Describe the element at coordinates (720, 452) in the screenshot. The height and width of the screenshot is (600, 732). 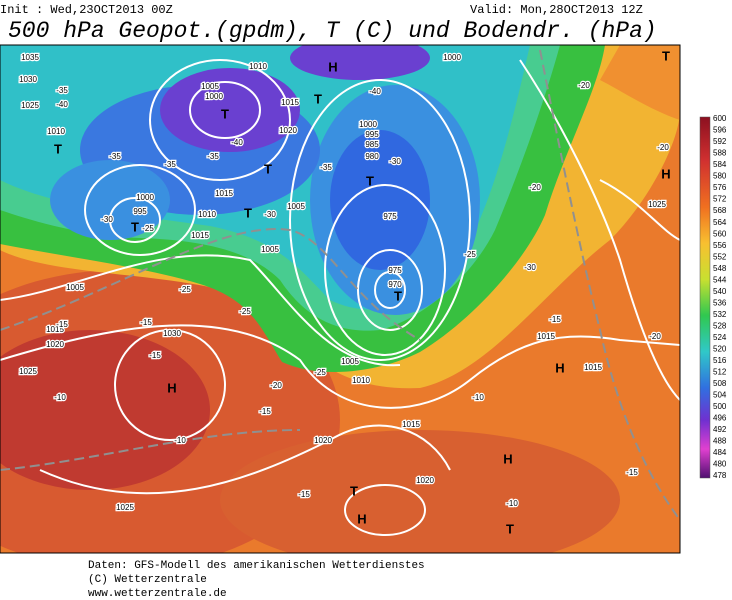
I see `colorbar-label: 484` at that location.